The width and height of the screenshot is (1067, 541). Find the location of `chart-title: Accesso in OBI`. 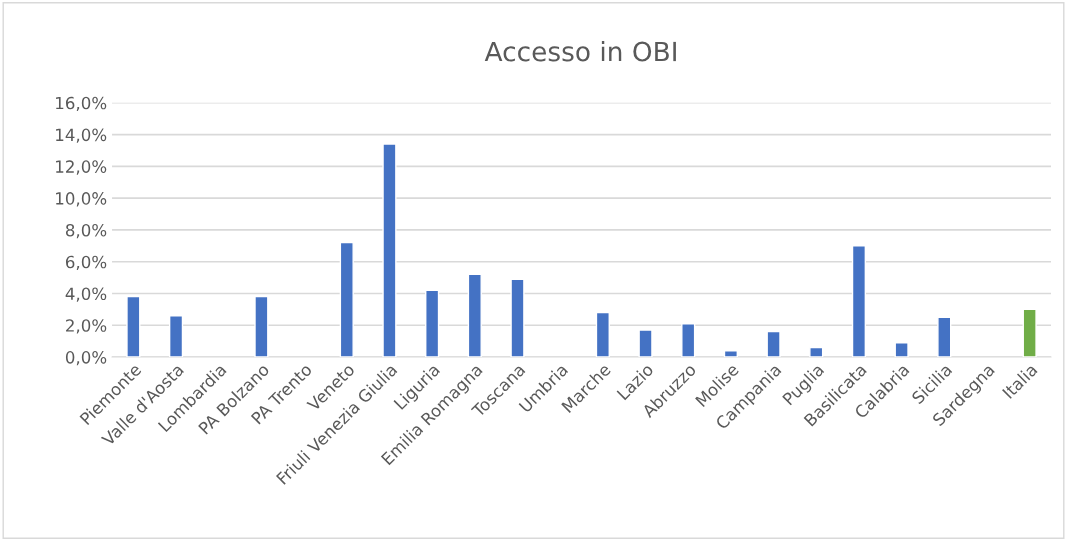

chart-title: Accesso in OBI is located at coordinates (580, 51).